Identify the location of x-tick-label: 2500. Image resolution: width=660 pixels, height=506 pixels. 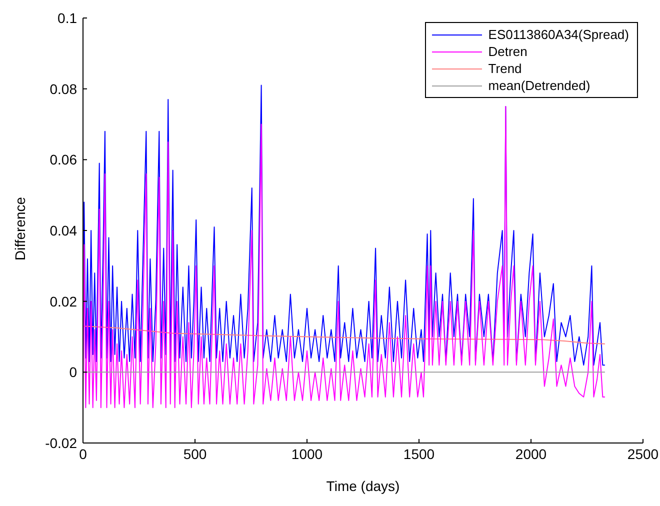
(643, 454).